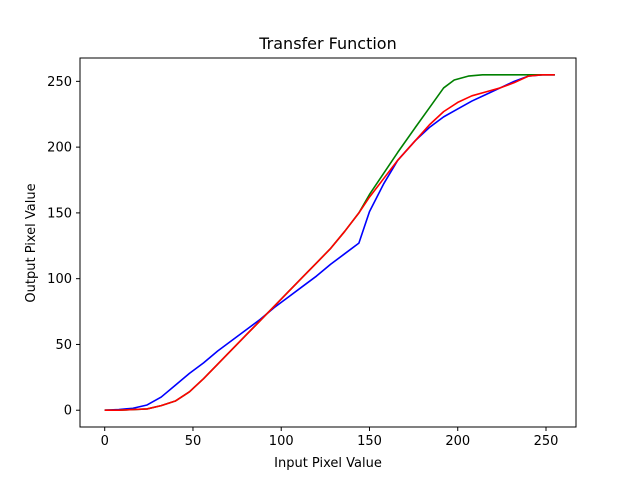 The width and height of the screenshot is (640, 480). I want to click on y-tick-label-150: 150, so click(59, 213).